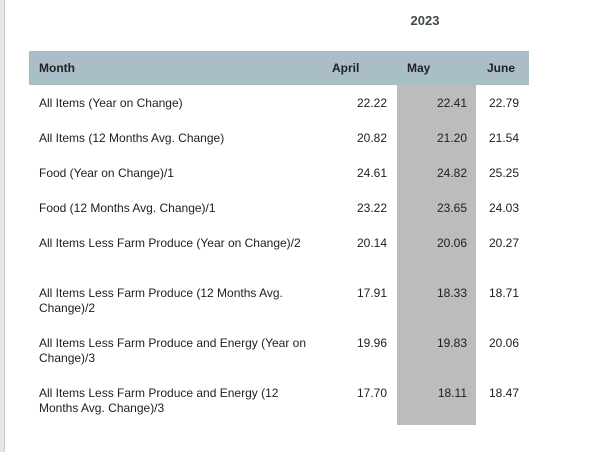  I want to click on page-edge-divider, so click(2, 226).